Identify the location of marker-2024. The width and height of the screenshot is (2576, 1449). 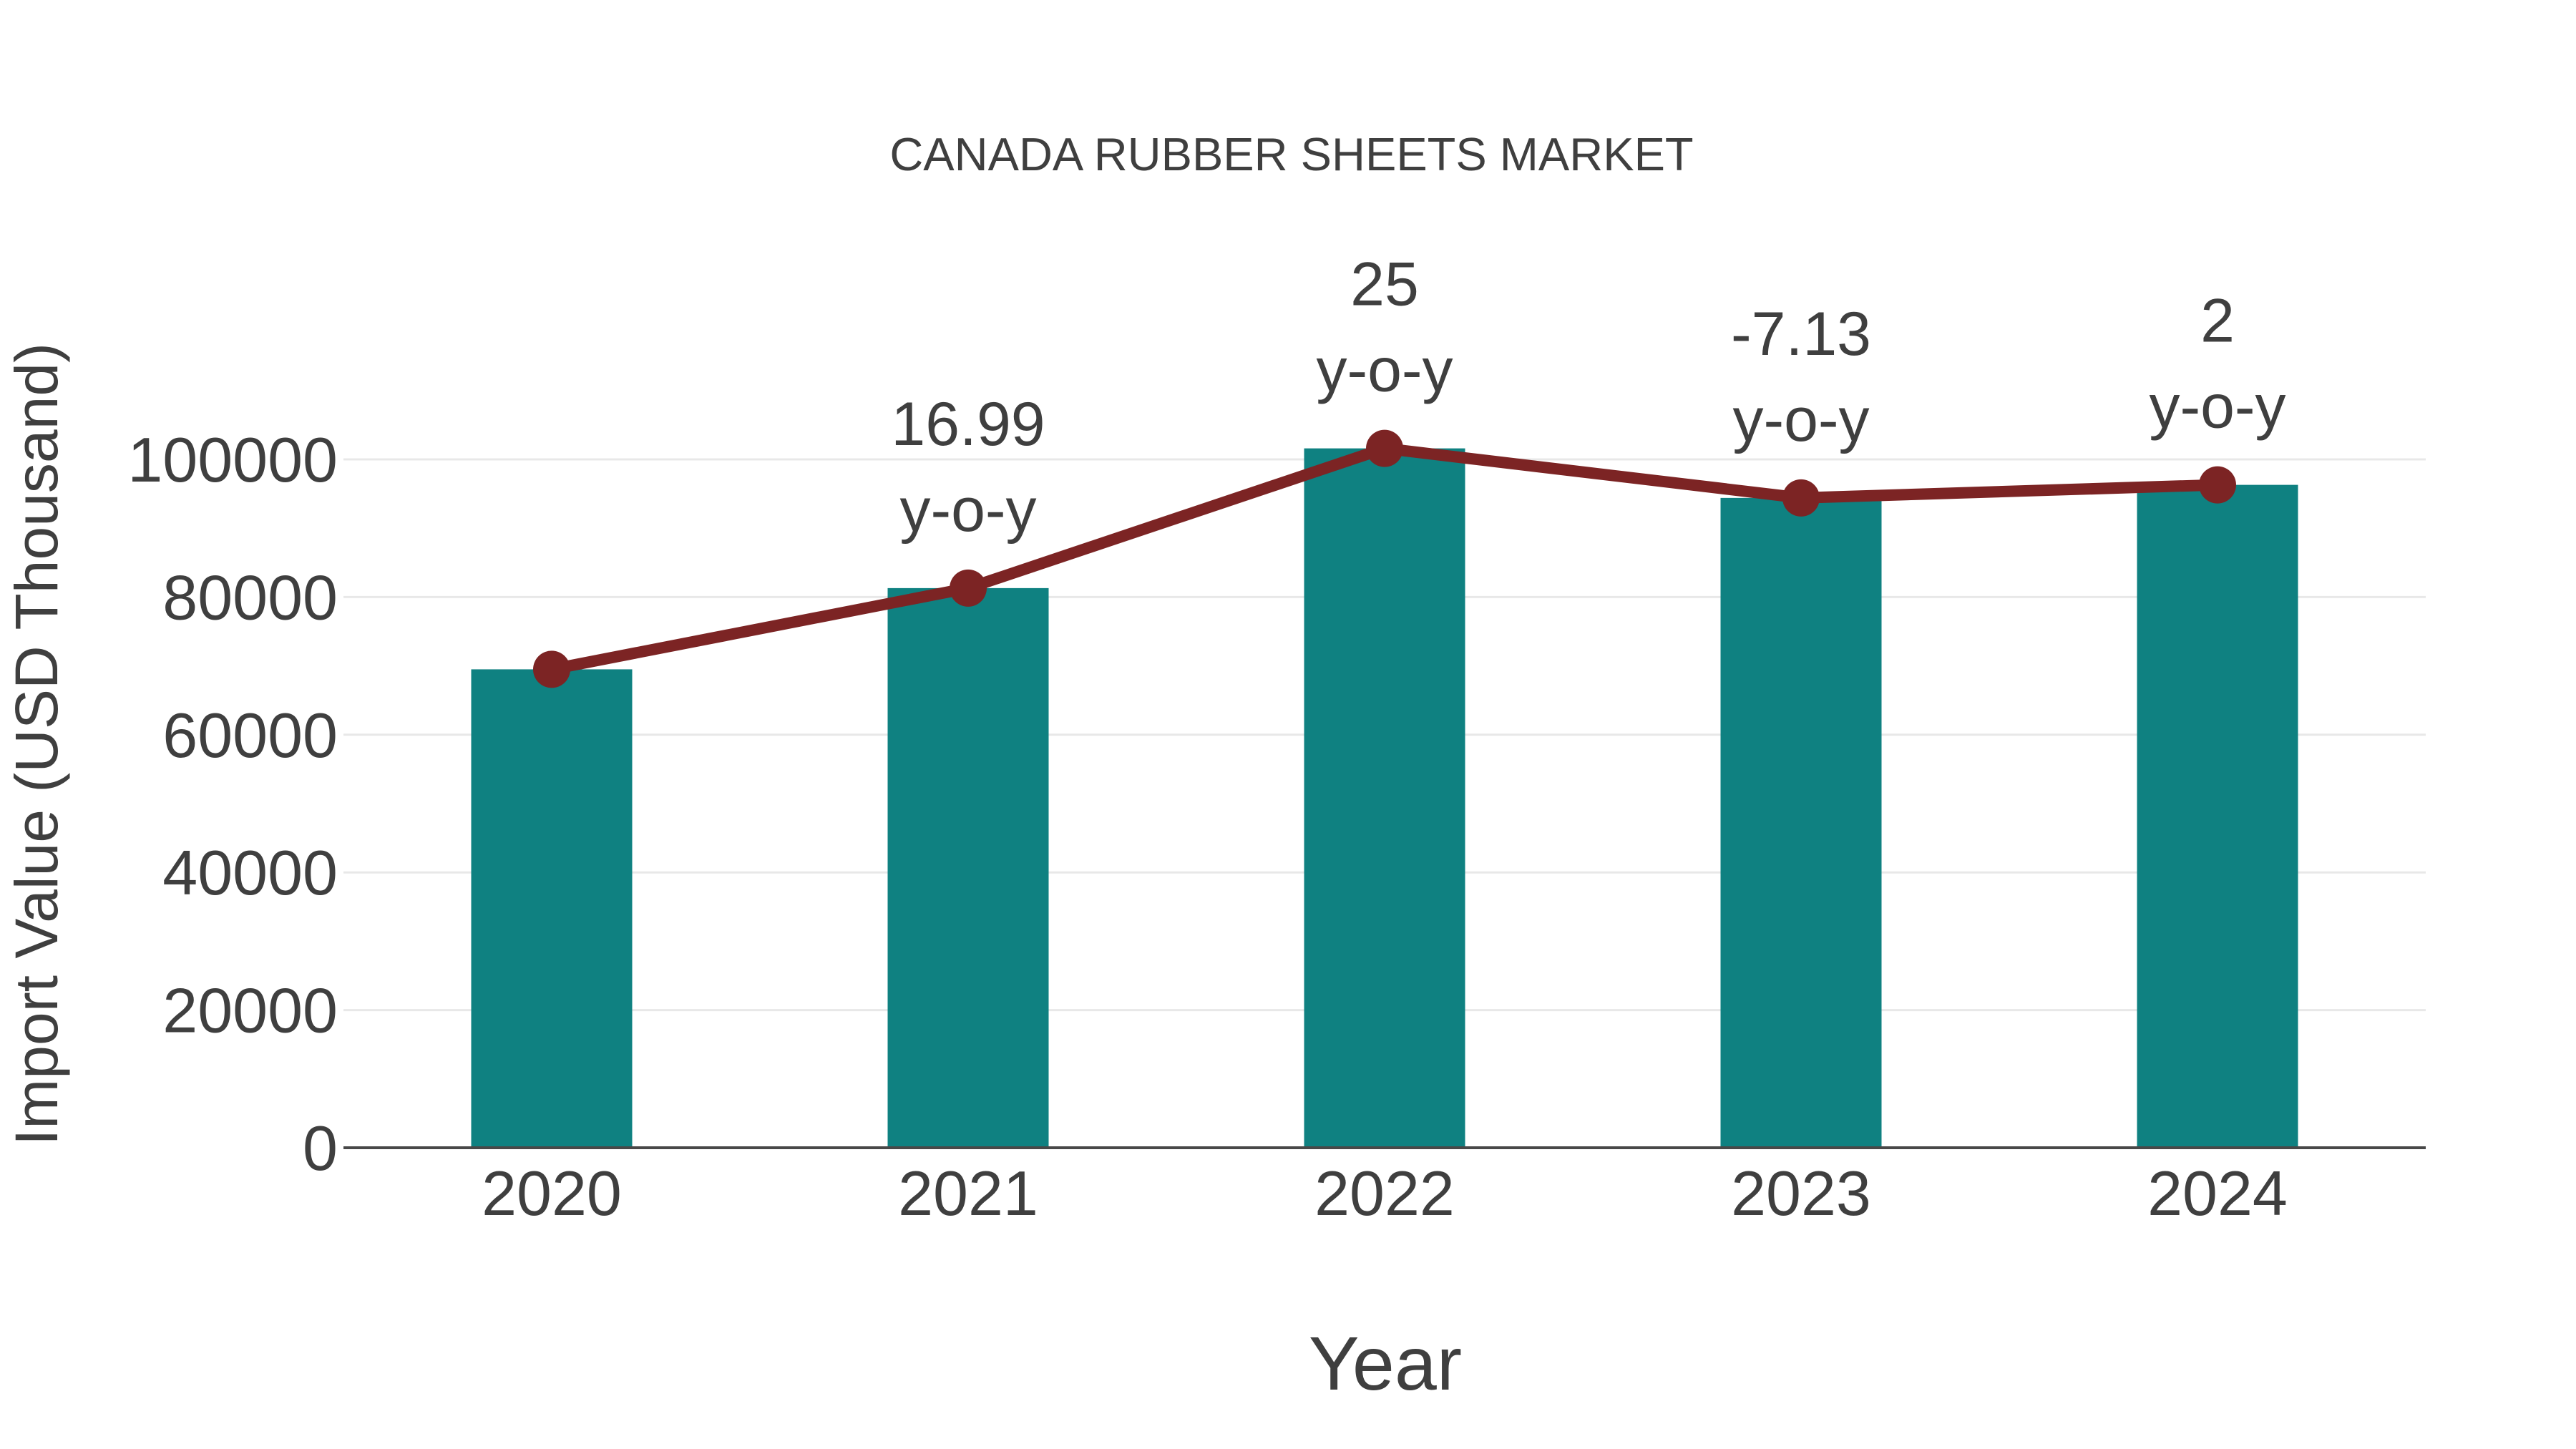
(2217, 485).